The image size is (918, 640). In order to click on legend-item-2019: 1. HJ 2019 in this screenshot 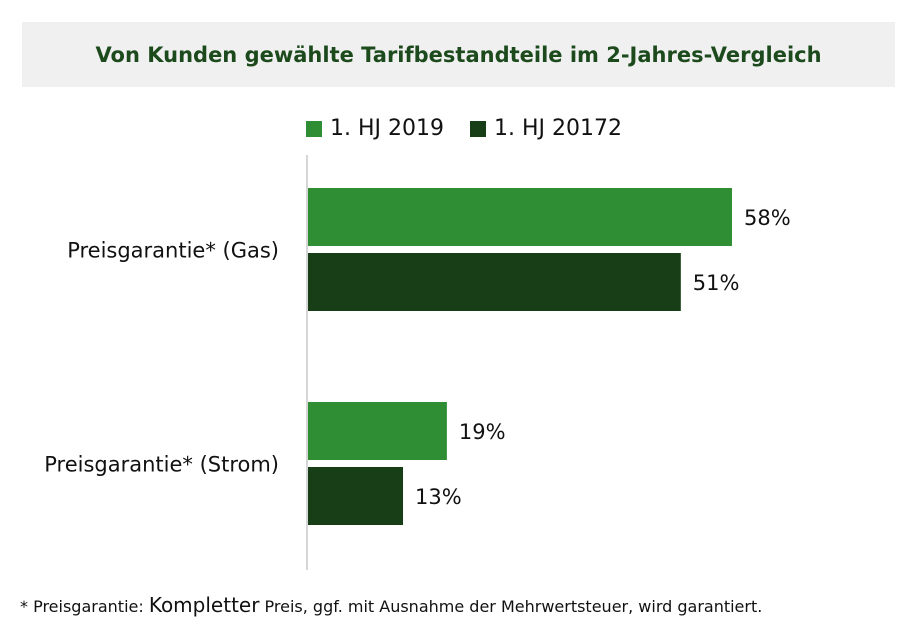, I will do `click(375, 128)`.